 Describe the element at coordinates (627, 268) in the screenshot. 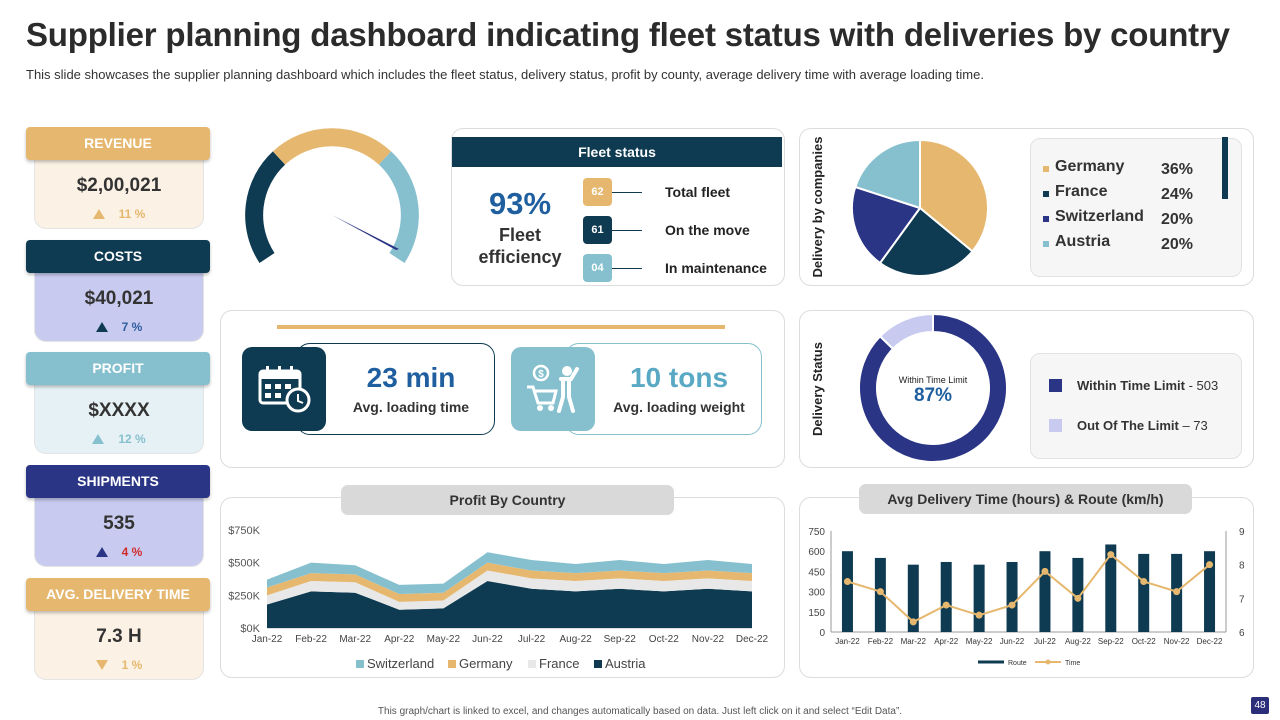

I see `fleet-connector` at that location.